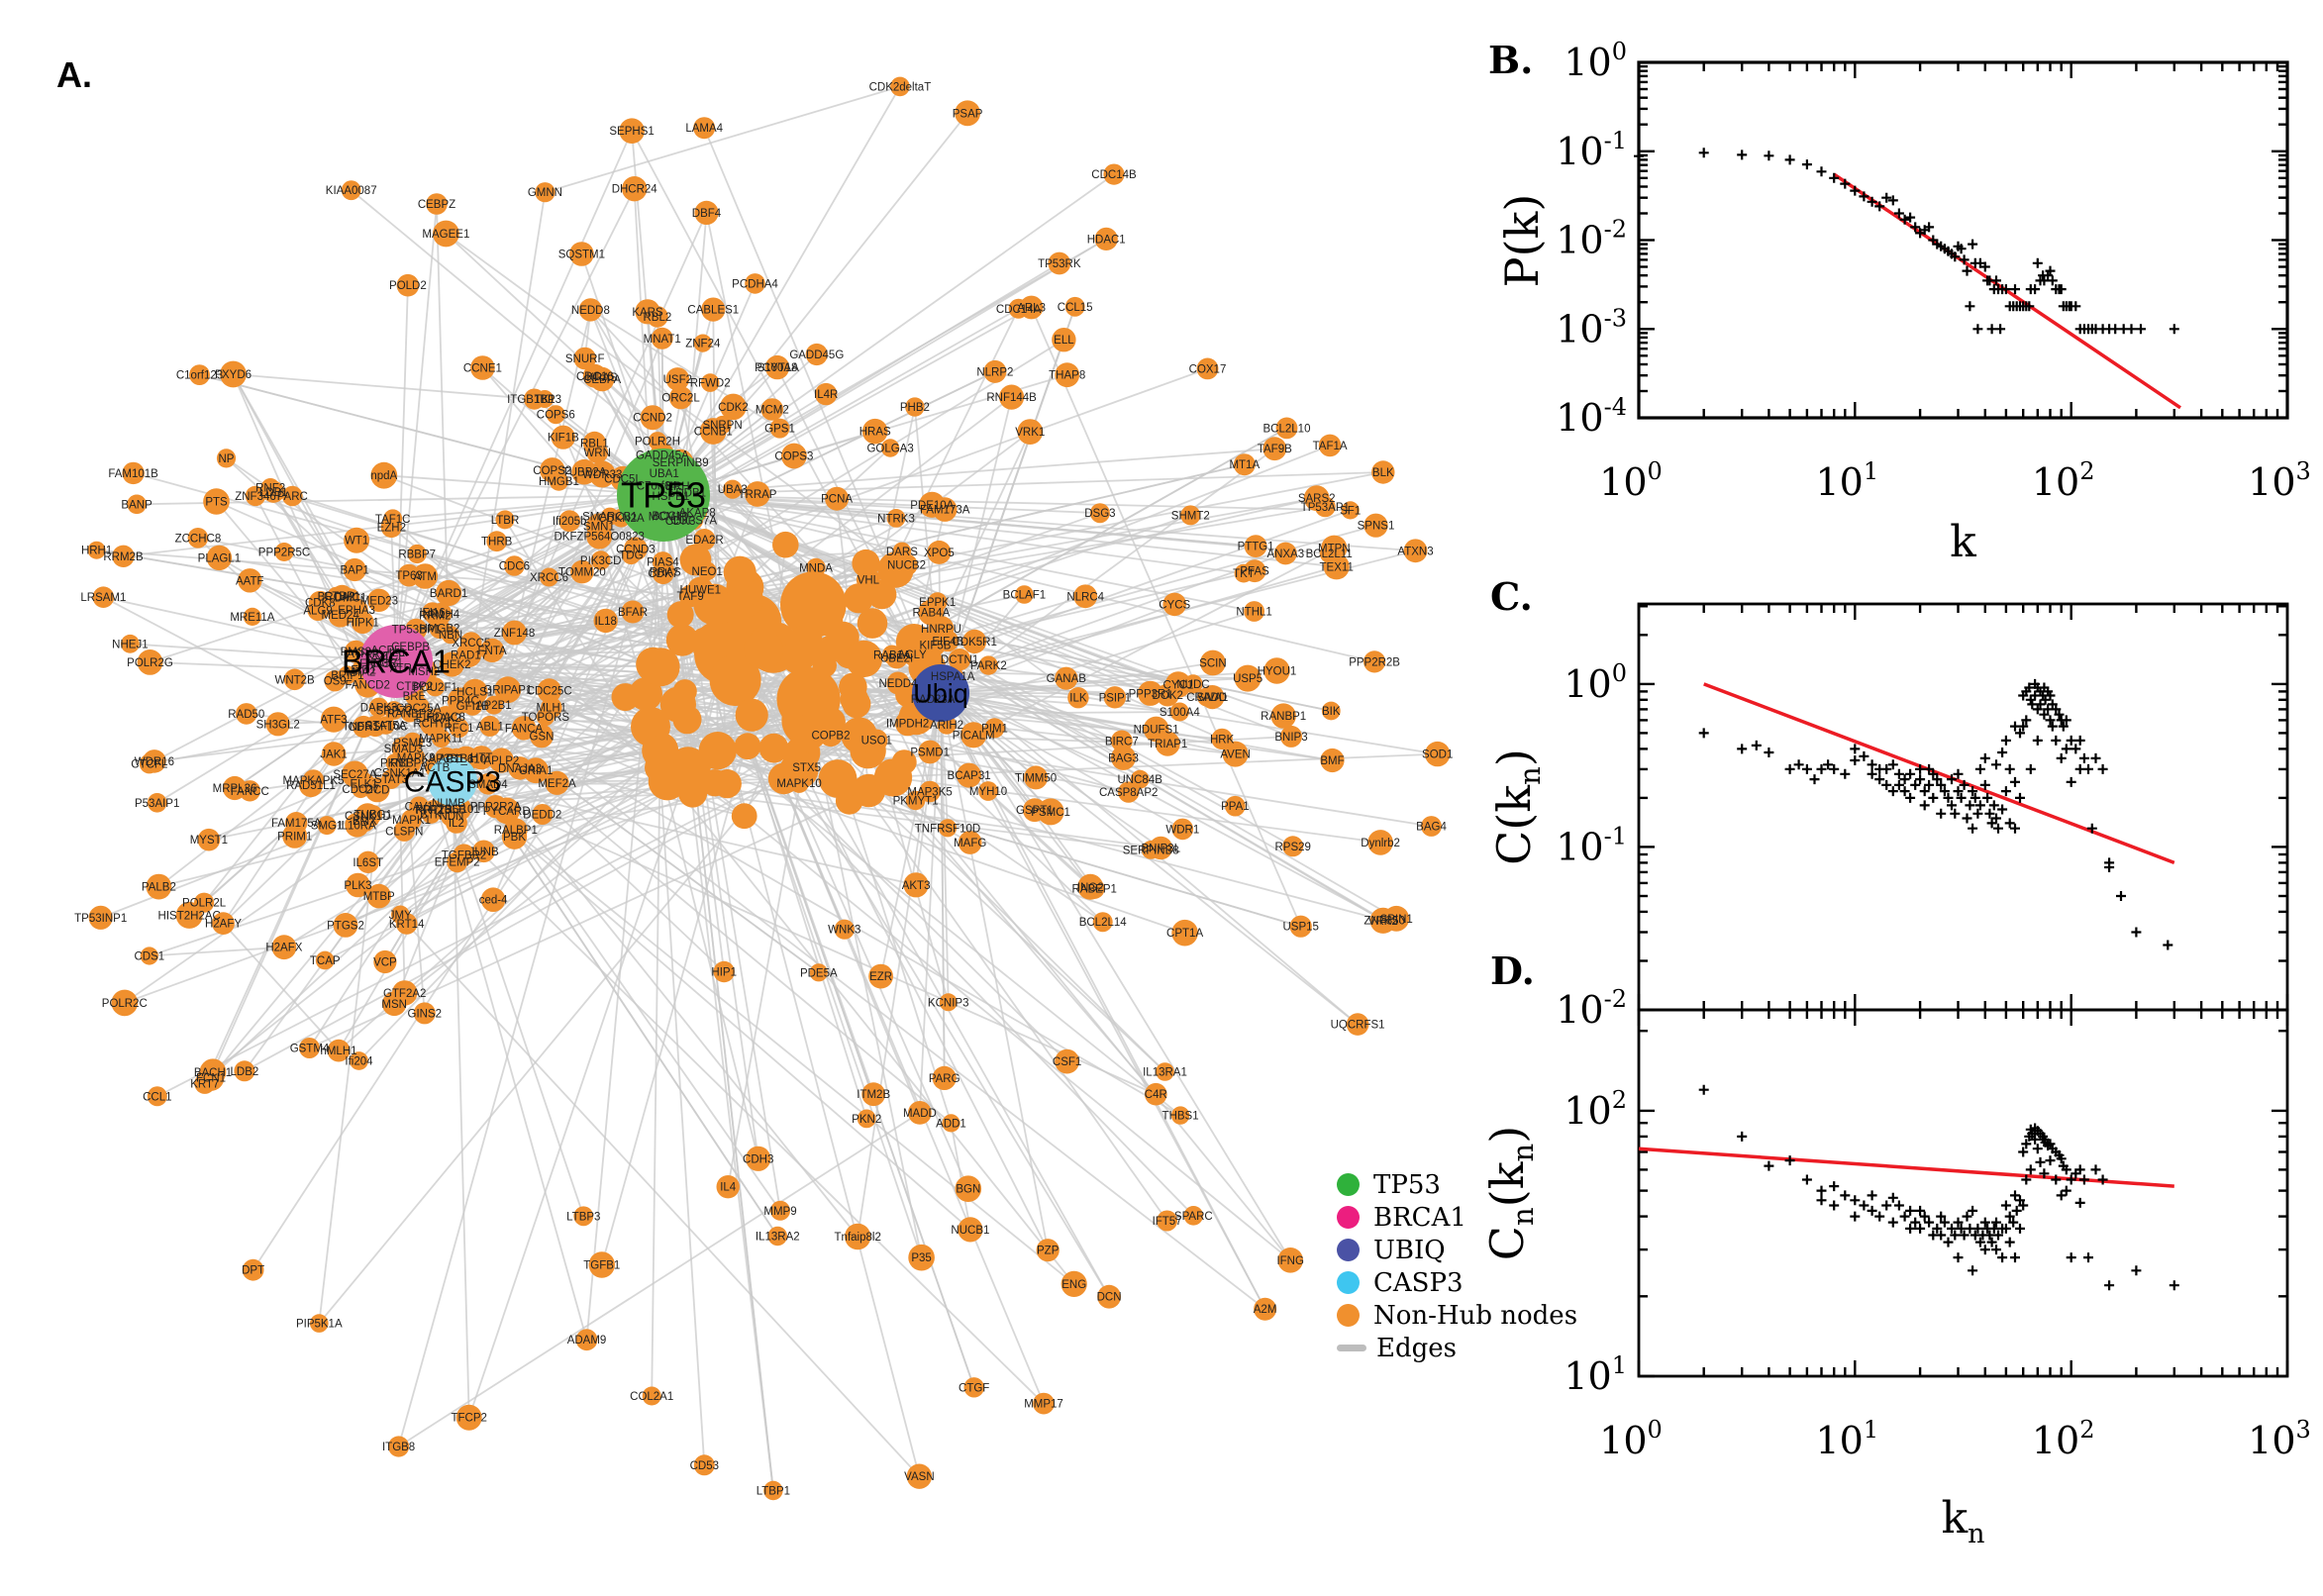 This screenshot has height=1596, width=2323. I want to click on svg-text: ZNF24, so click(703, 344).